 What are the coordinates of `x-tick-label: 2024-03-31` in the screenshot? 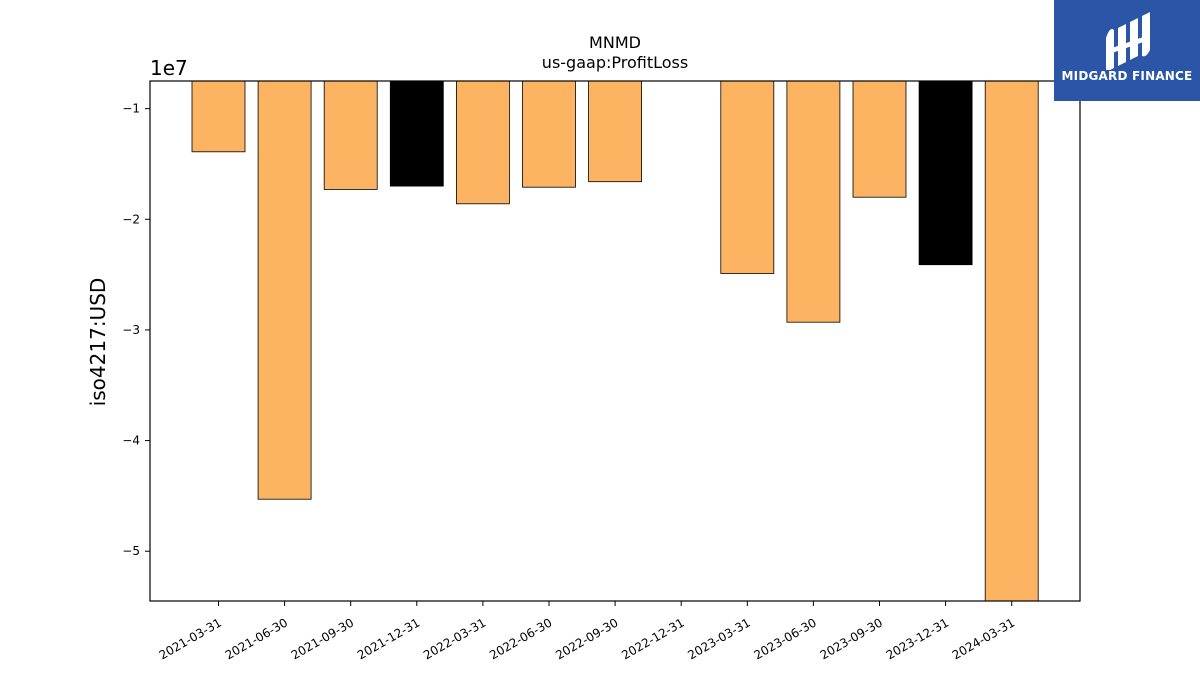 It's located at (983, 638).